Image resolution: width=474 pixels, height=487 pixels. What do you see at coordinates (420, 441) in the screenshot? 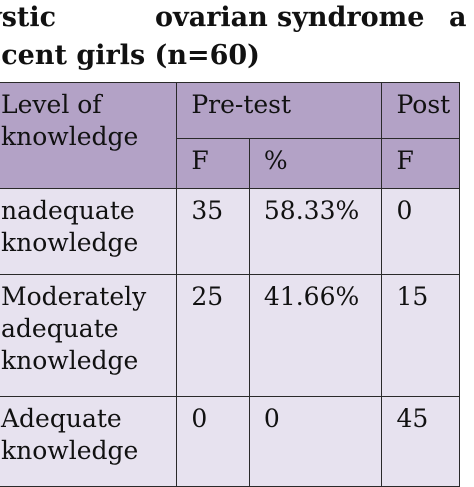
I see `row-post-f: 45` at bounding box center [420, 441].